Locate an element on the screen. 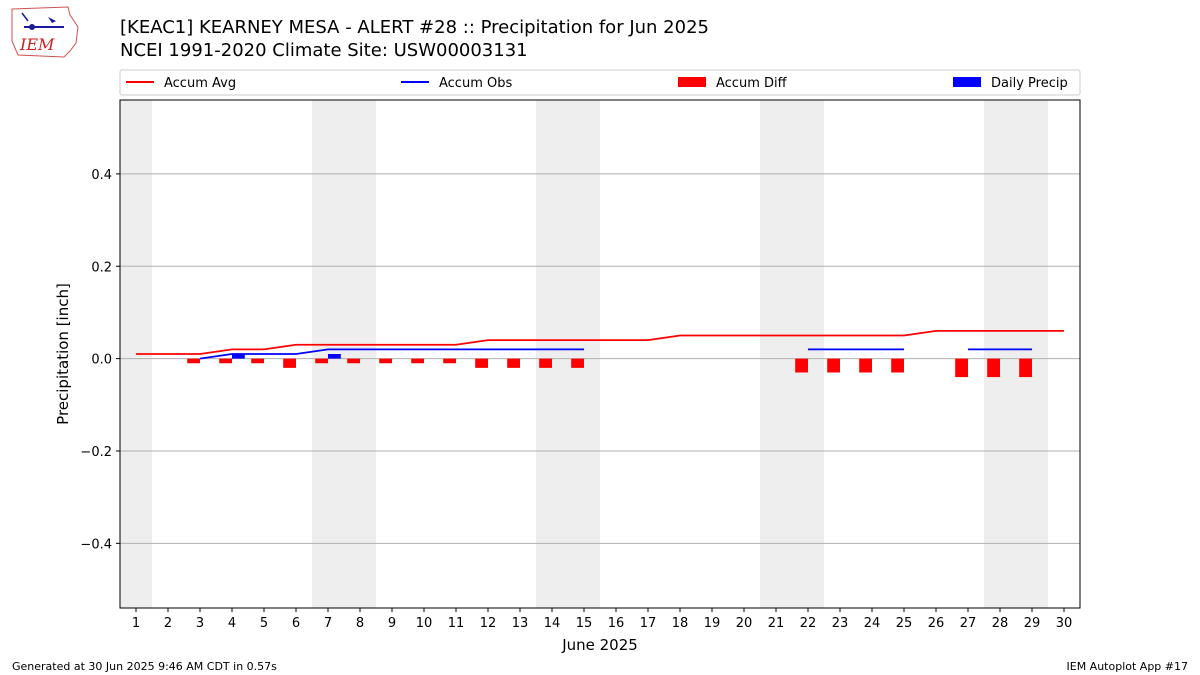  legend-accum-diff: Accum Diff is located at coordinates (733, 83).